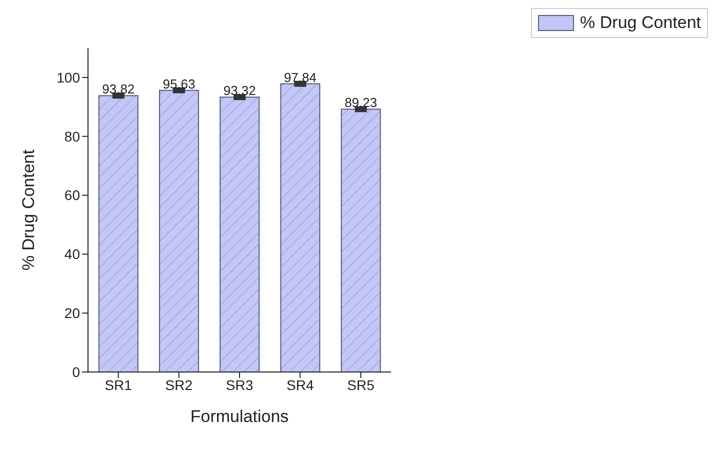  Describe the element at coordinates (28, 209) in the screenshot. I see `y-axis-title: % Drug Content` at that location.